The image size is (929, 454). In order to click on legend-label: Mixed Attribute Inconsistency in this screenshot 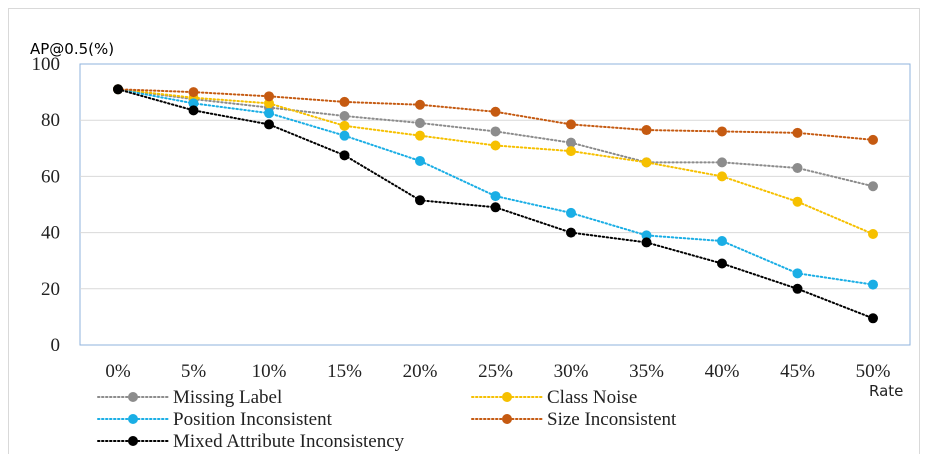, I will do `click(289, 441)`.